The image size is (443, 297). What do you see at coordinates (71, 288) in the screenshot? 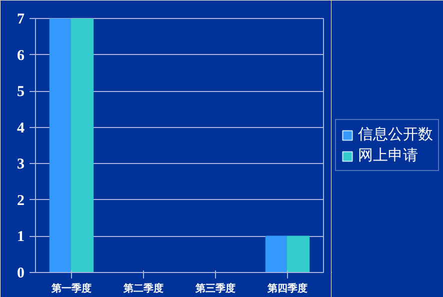
I see `x-tick-label: 第一季度` at bounding box center [71, 288].